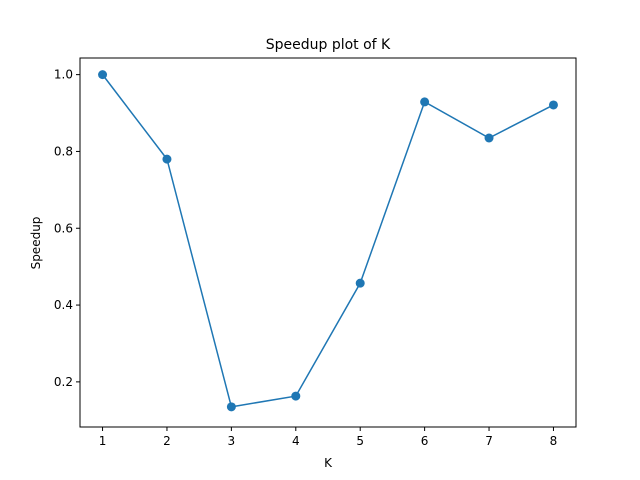 This screenshot has width=640, height=480. What do you see at coordinates (554, 441) in the screenshot?
I see `x-tick-label: 8` at bounding box center [554, 441].